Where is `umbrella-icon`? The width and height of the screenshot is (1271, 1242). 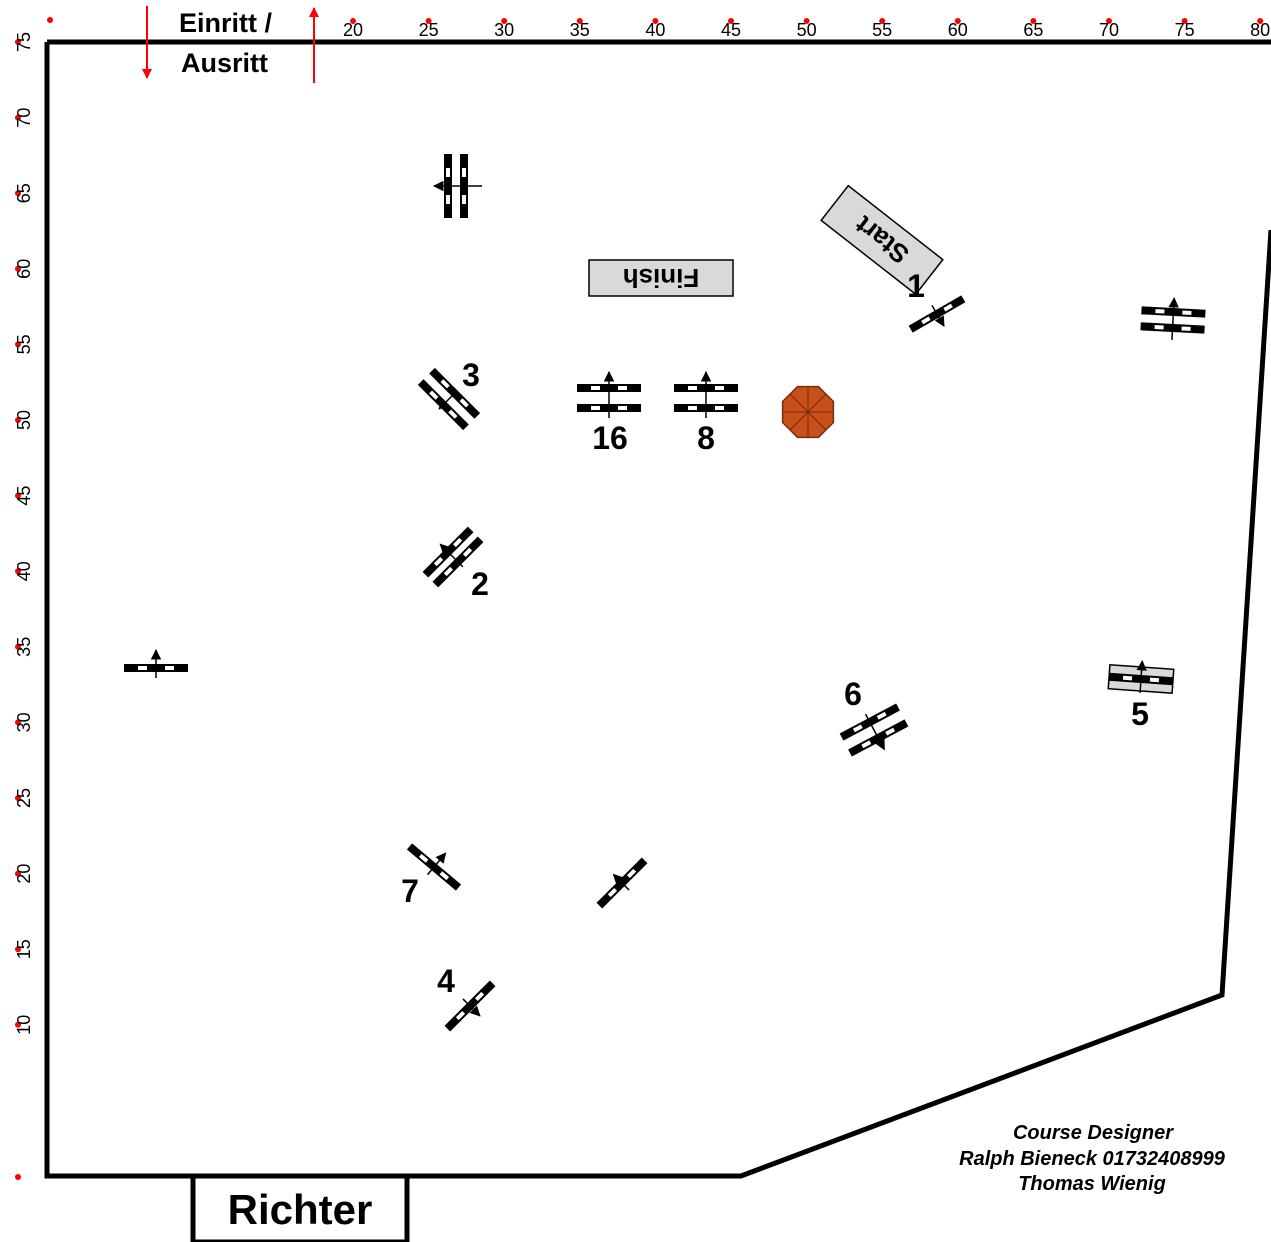
umbrella-icon is located at coordinates (808, 412).